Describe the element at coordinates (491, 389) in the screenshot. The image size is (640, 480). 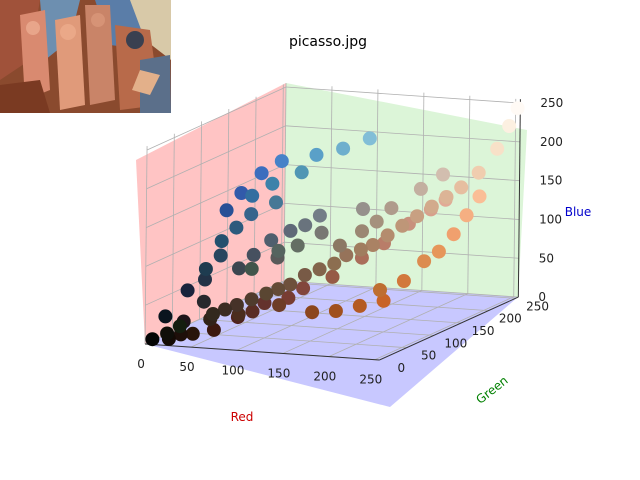
I see `y-axis-label: Green` at that location.